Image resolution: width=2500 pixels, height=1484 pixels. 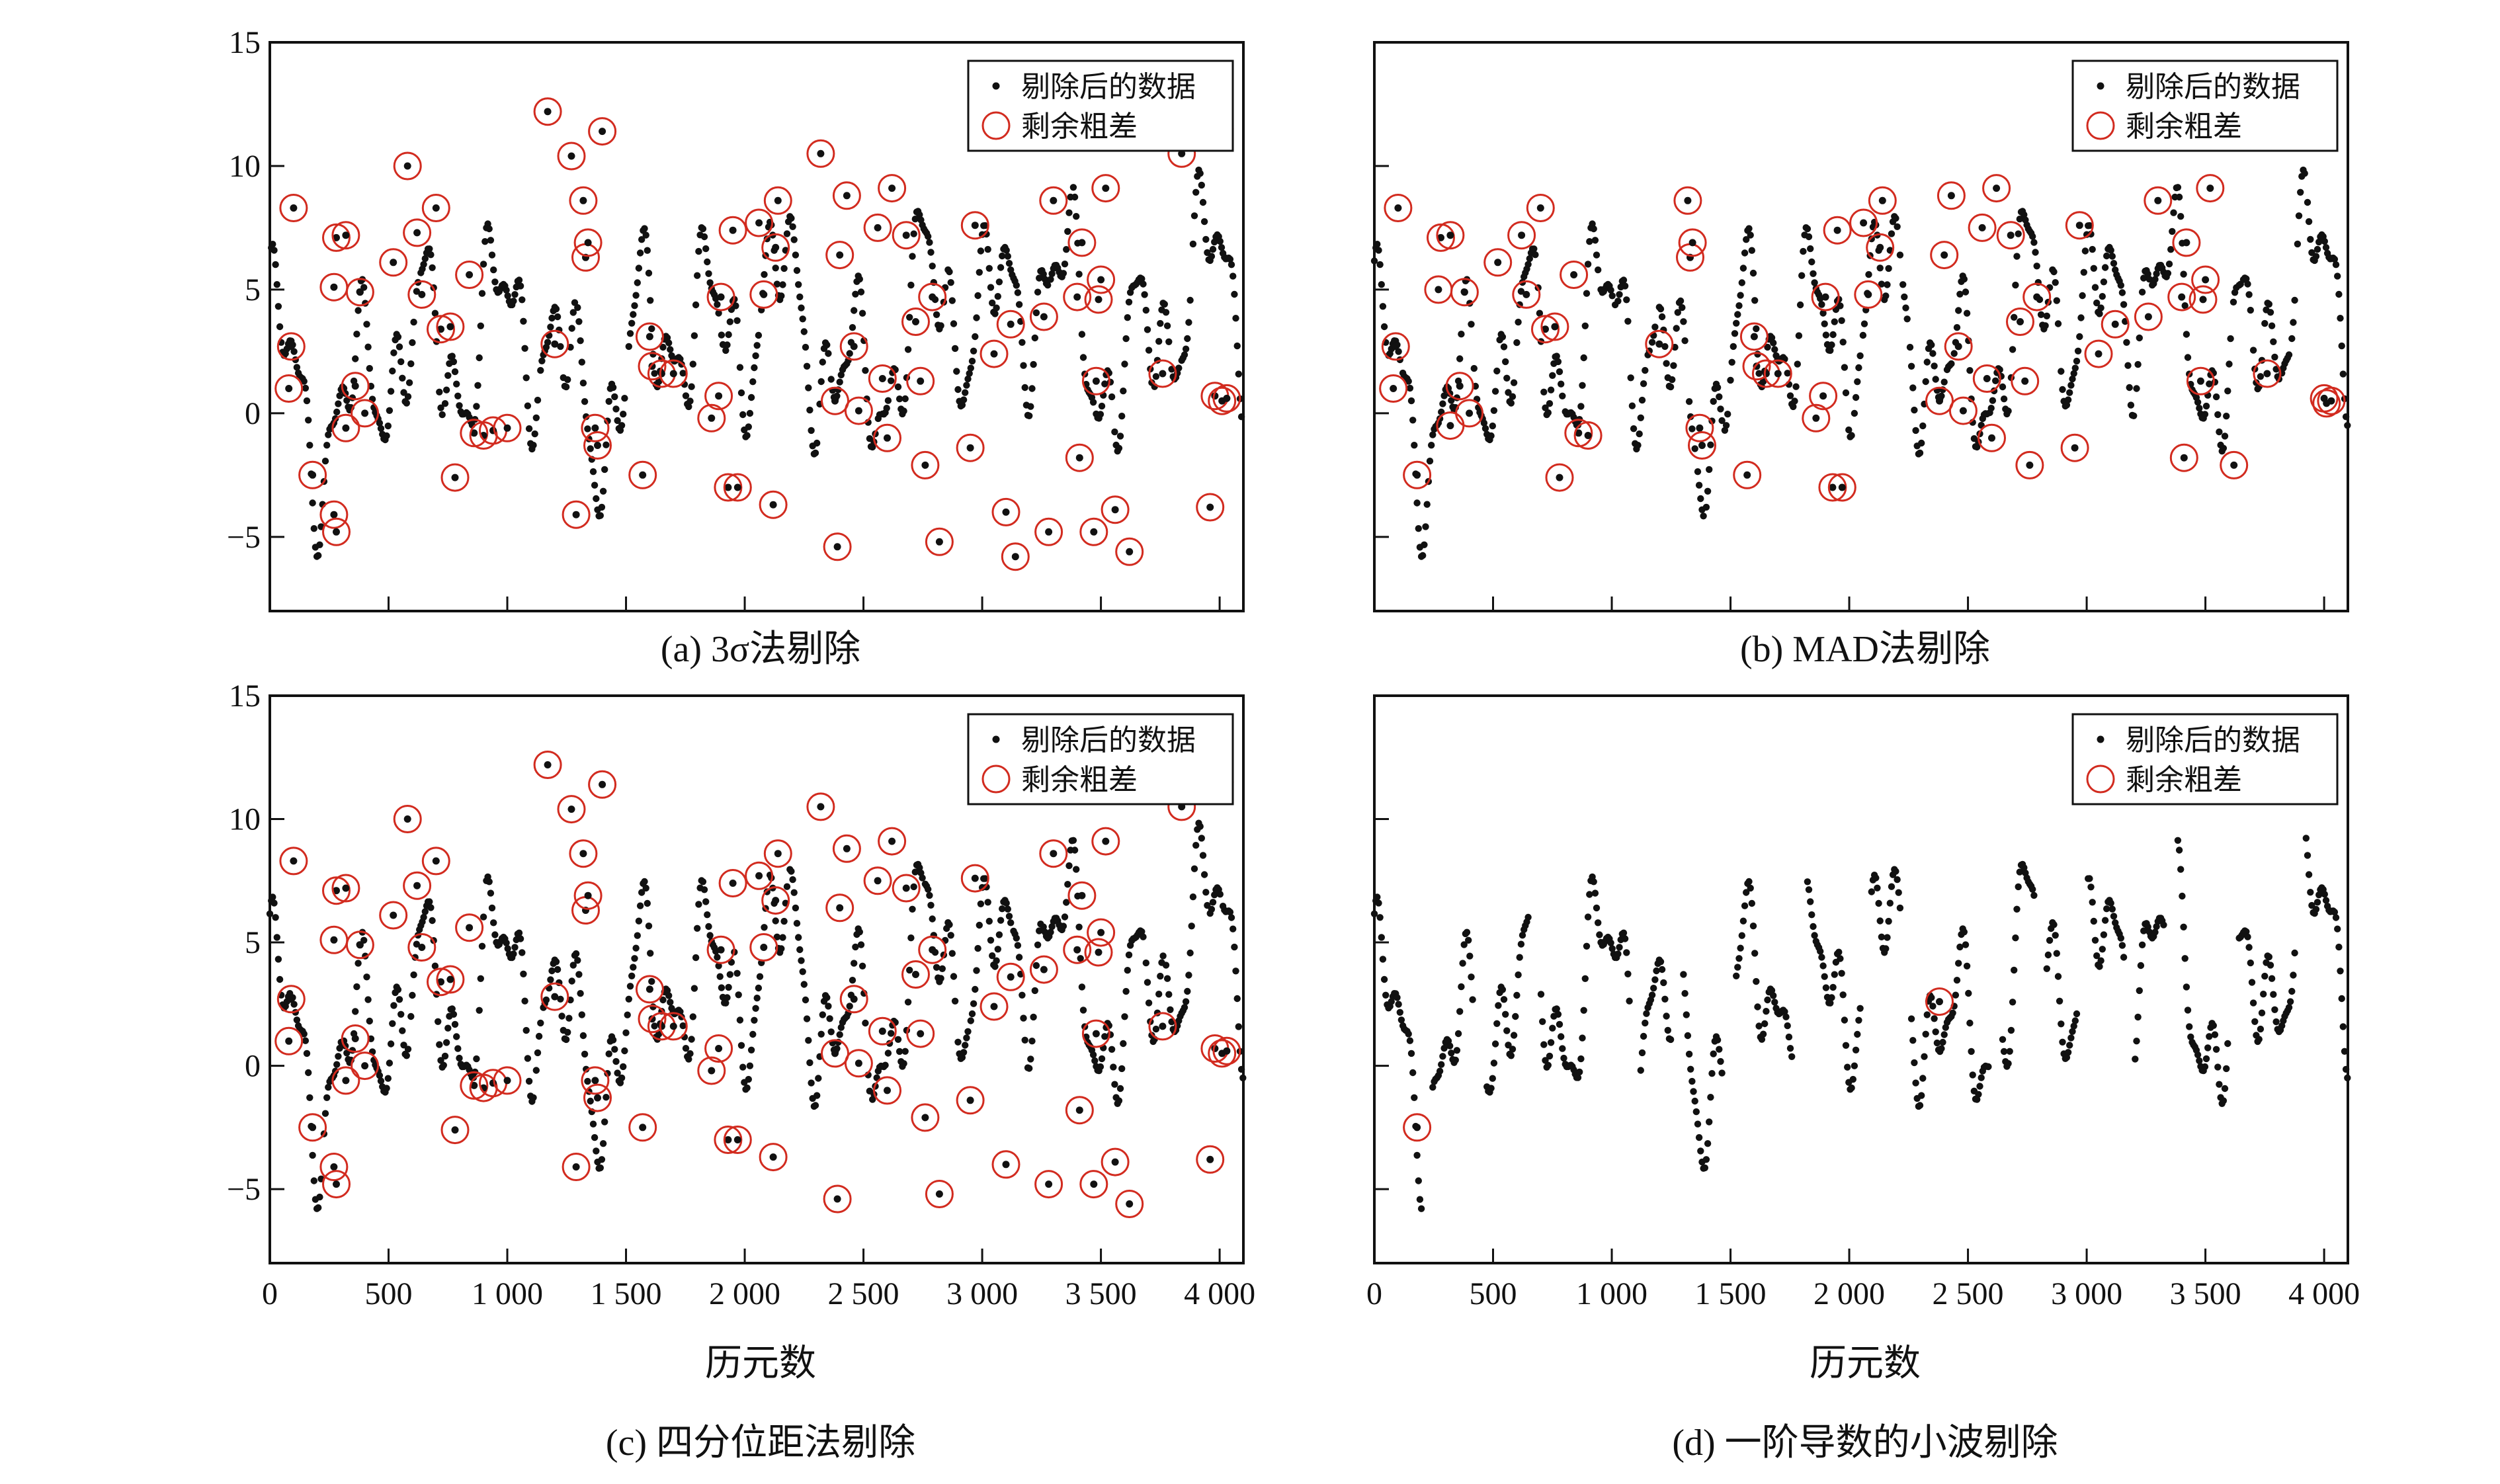 What do you see at coordinates (982, 1294) in the screenshot?
I see `x-tick-label: 3 000` at bounding box center [982, 1294].